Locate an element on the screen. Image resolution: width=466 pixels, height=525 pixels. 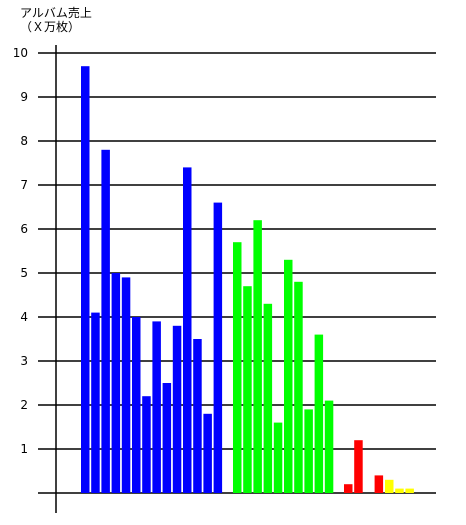
y-tick-labels: 1 2 3 4 5 6 7 8 9 10 is located at coordinates (20, 251).